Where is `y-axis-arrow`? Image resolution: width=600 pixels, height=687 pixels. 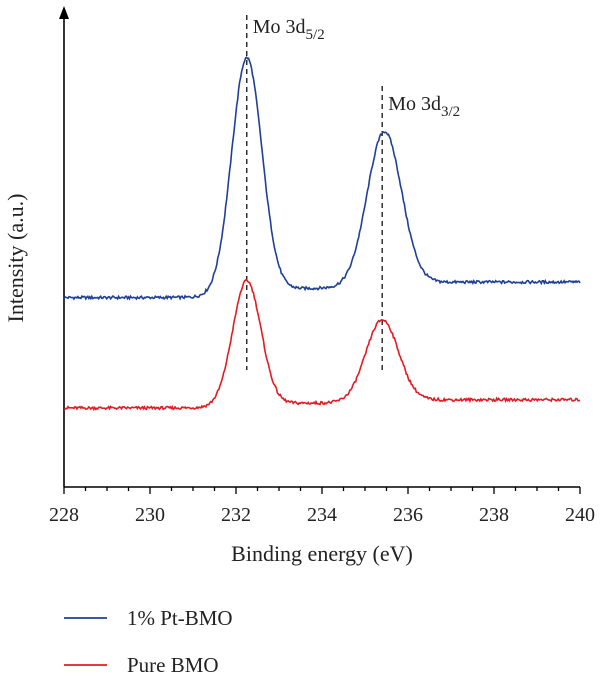 y-axis-arrow is located at coordinates (64, 12).